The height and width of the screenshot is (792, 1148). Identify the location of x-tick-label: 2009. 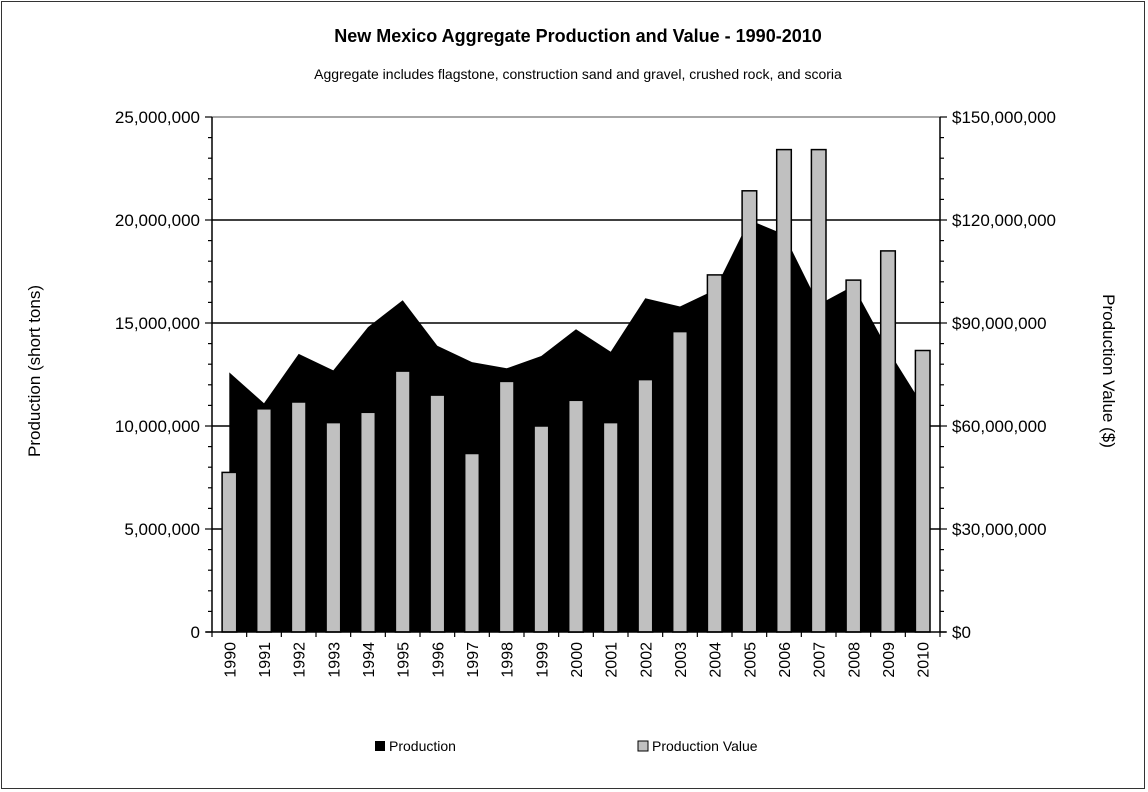
(889, 660).